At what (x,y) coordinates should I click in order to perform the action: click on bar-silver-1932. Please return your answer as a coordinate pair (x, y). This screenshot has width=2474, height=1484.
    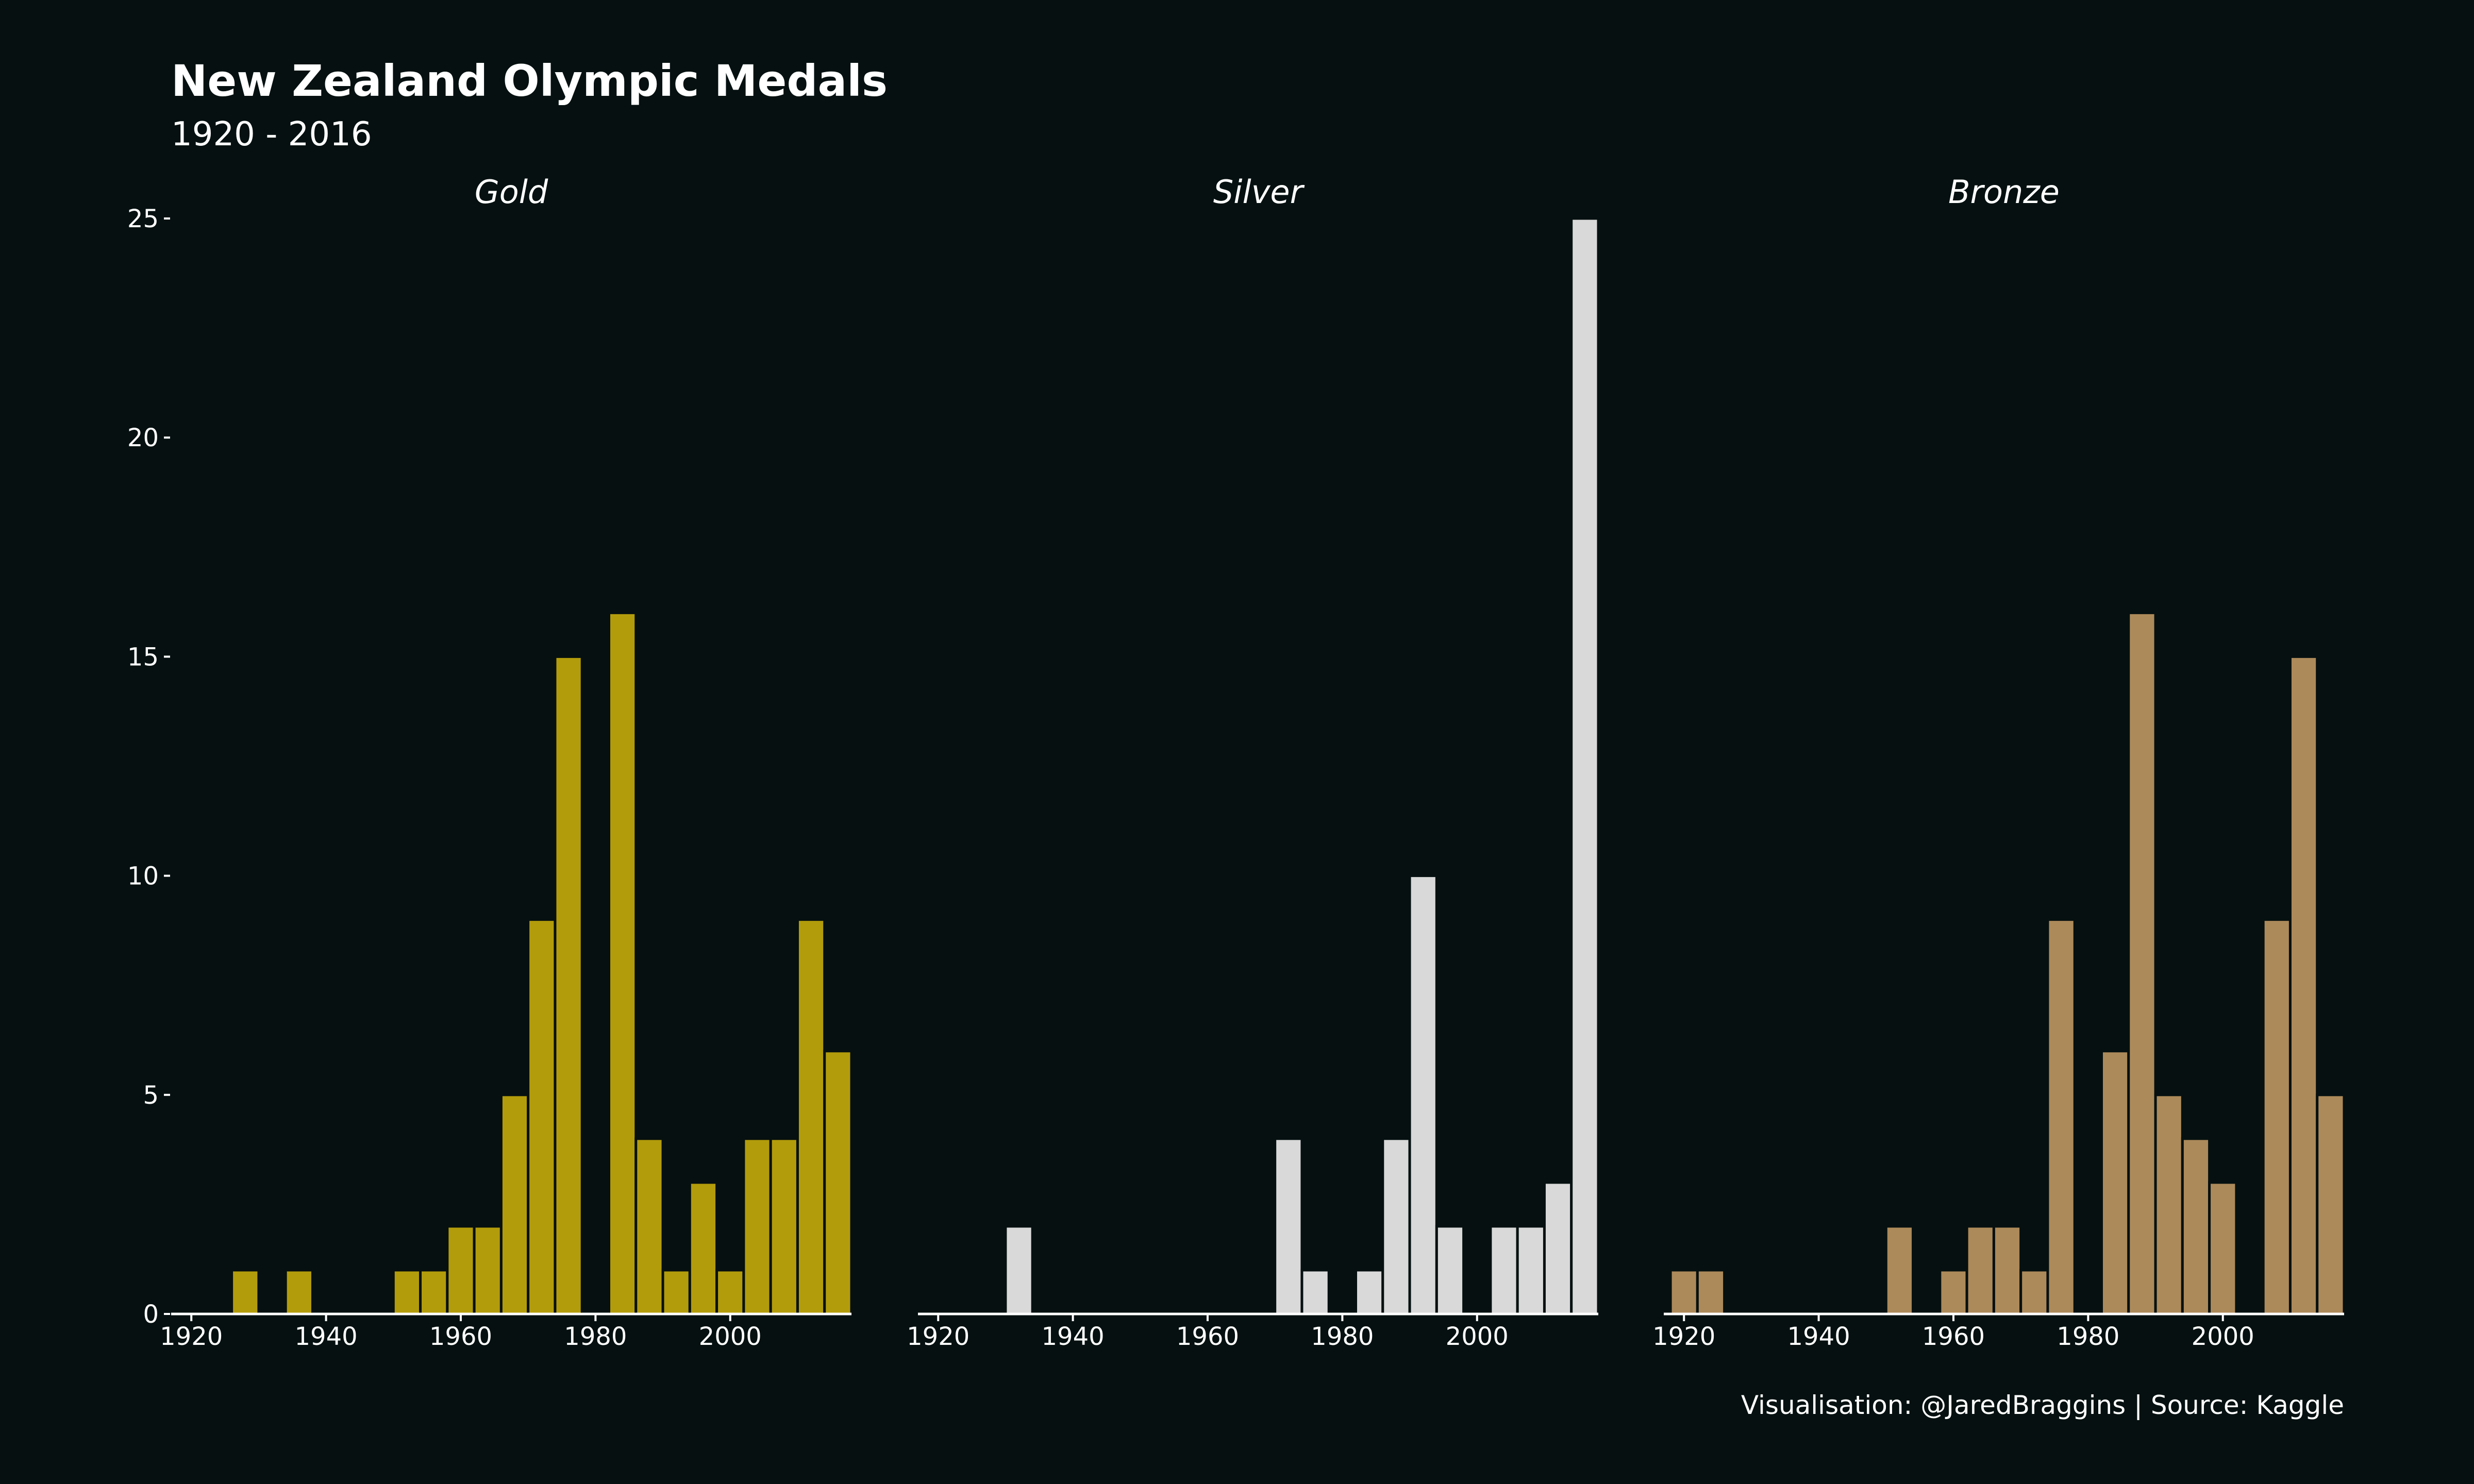
    Looking at the image, I should click on (1019, 1270).